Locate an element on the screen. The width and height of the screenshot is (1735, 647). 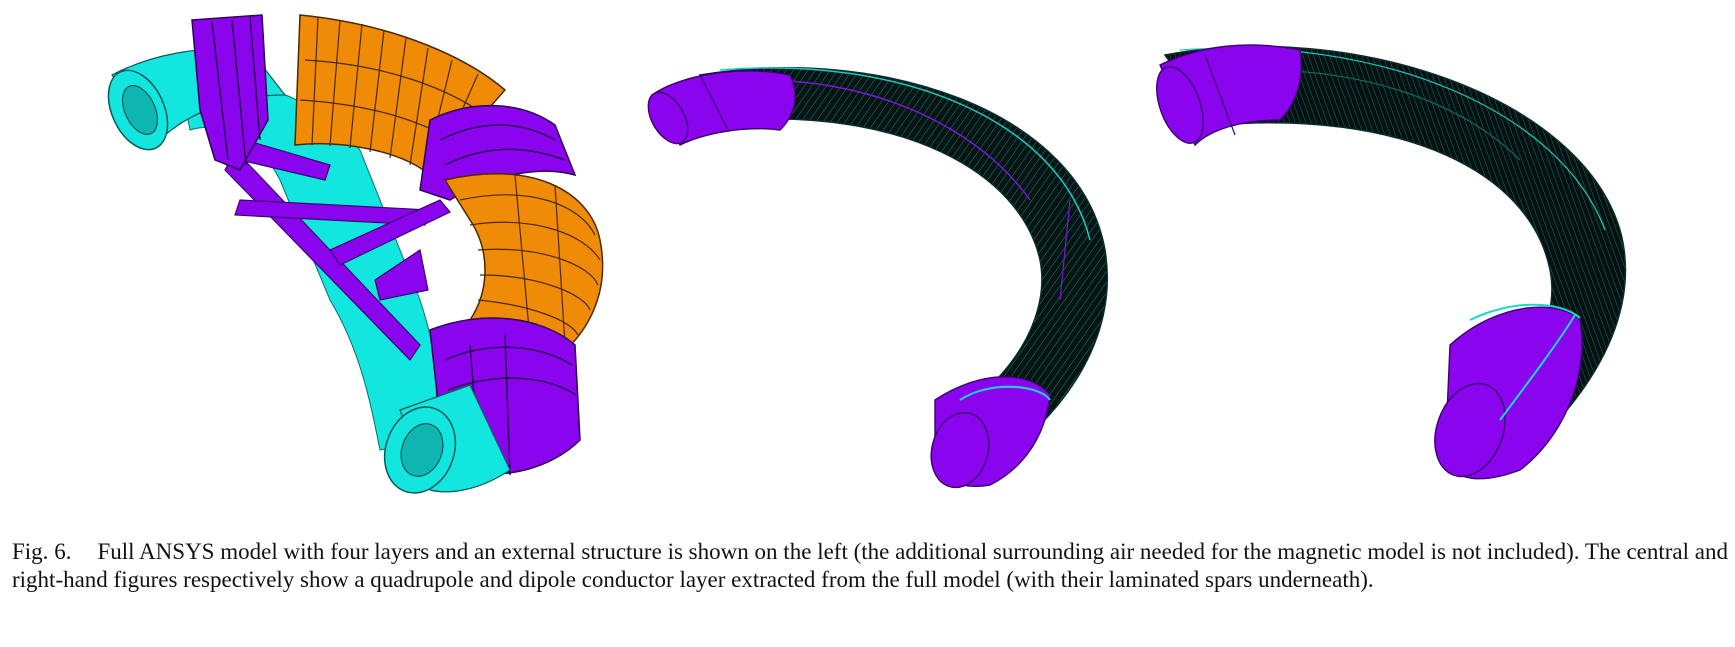
bottom-end-pipe is located at coordinates (447, 439).